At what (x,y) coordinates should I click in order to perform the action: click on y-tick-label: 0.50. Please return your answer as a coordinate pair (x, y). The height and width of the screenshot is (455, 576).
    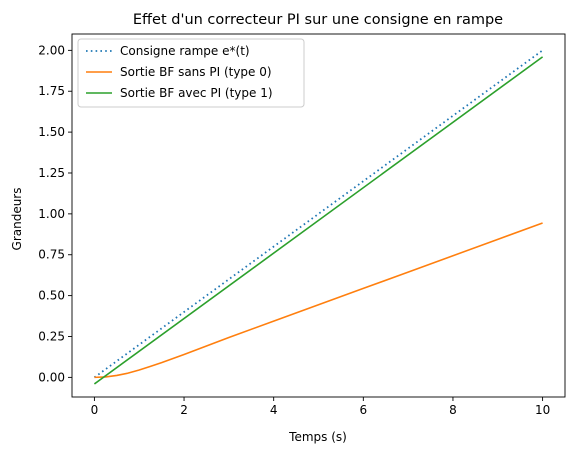
    Looking at the image, I should click on (51, 296).